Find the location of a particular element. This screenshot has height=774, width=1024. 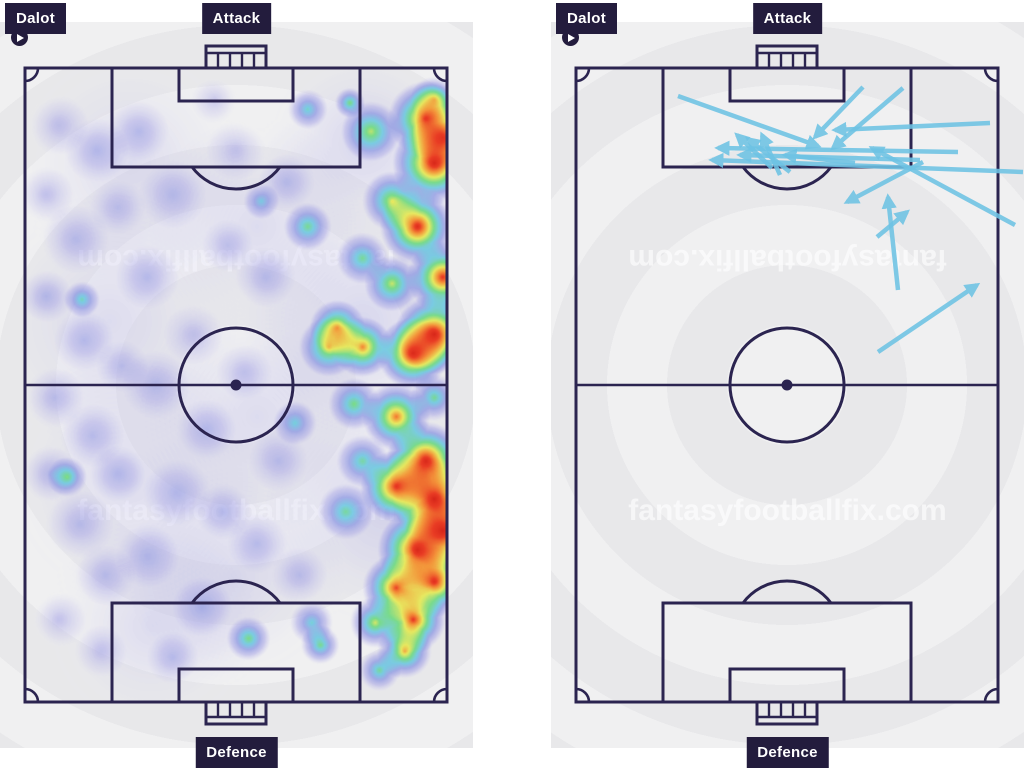

cross-arrows-layer is located at coordinates (850, 219).